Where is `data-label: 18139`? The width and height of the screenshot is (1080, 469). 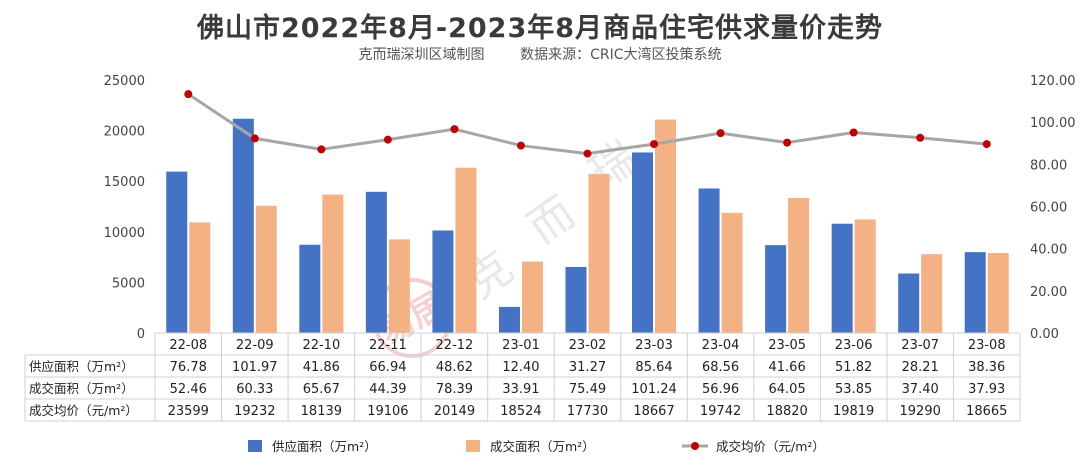
data-label: 18139 is located at coordinates (321, 411).